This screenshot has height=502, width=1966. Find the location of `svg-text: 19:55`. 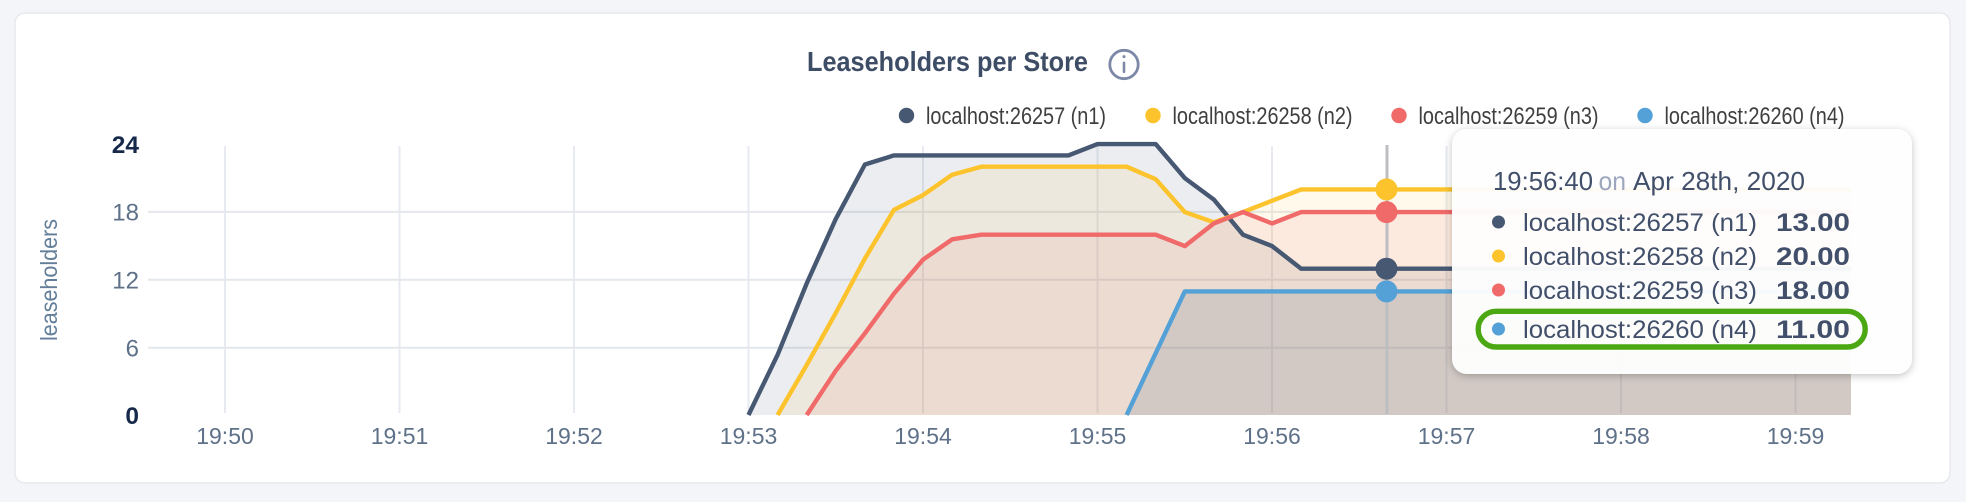

svg-text: 19:55 is located at coordinates (1098, 436).